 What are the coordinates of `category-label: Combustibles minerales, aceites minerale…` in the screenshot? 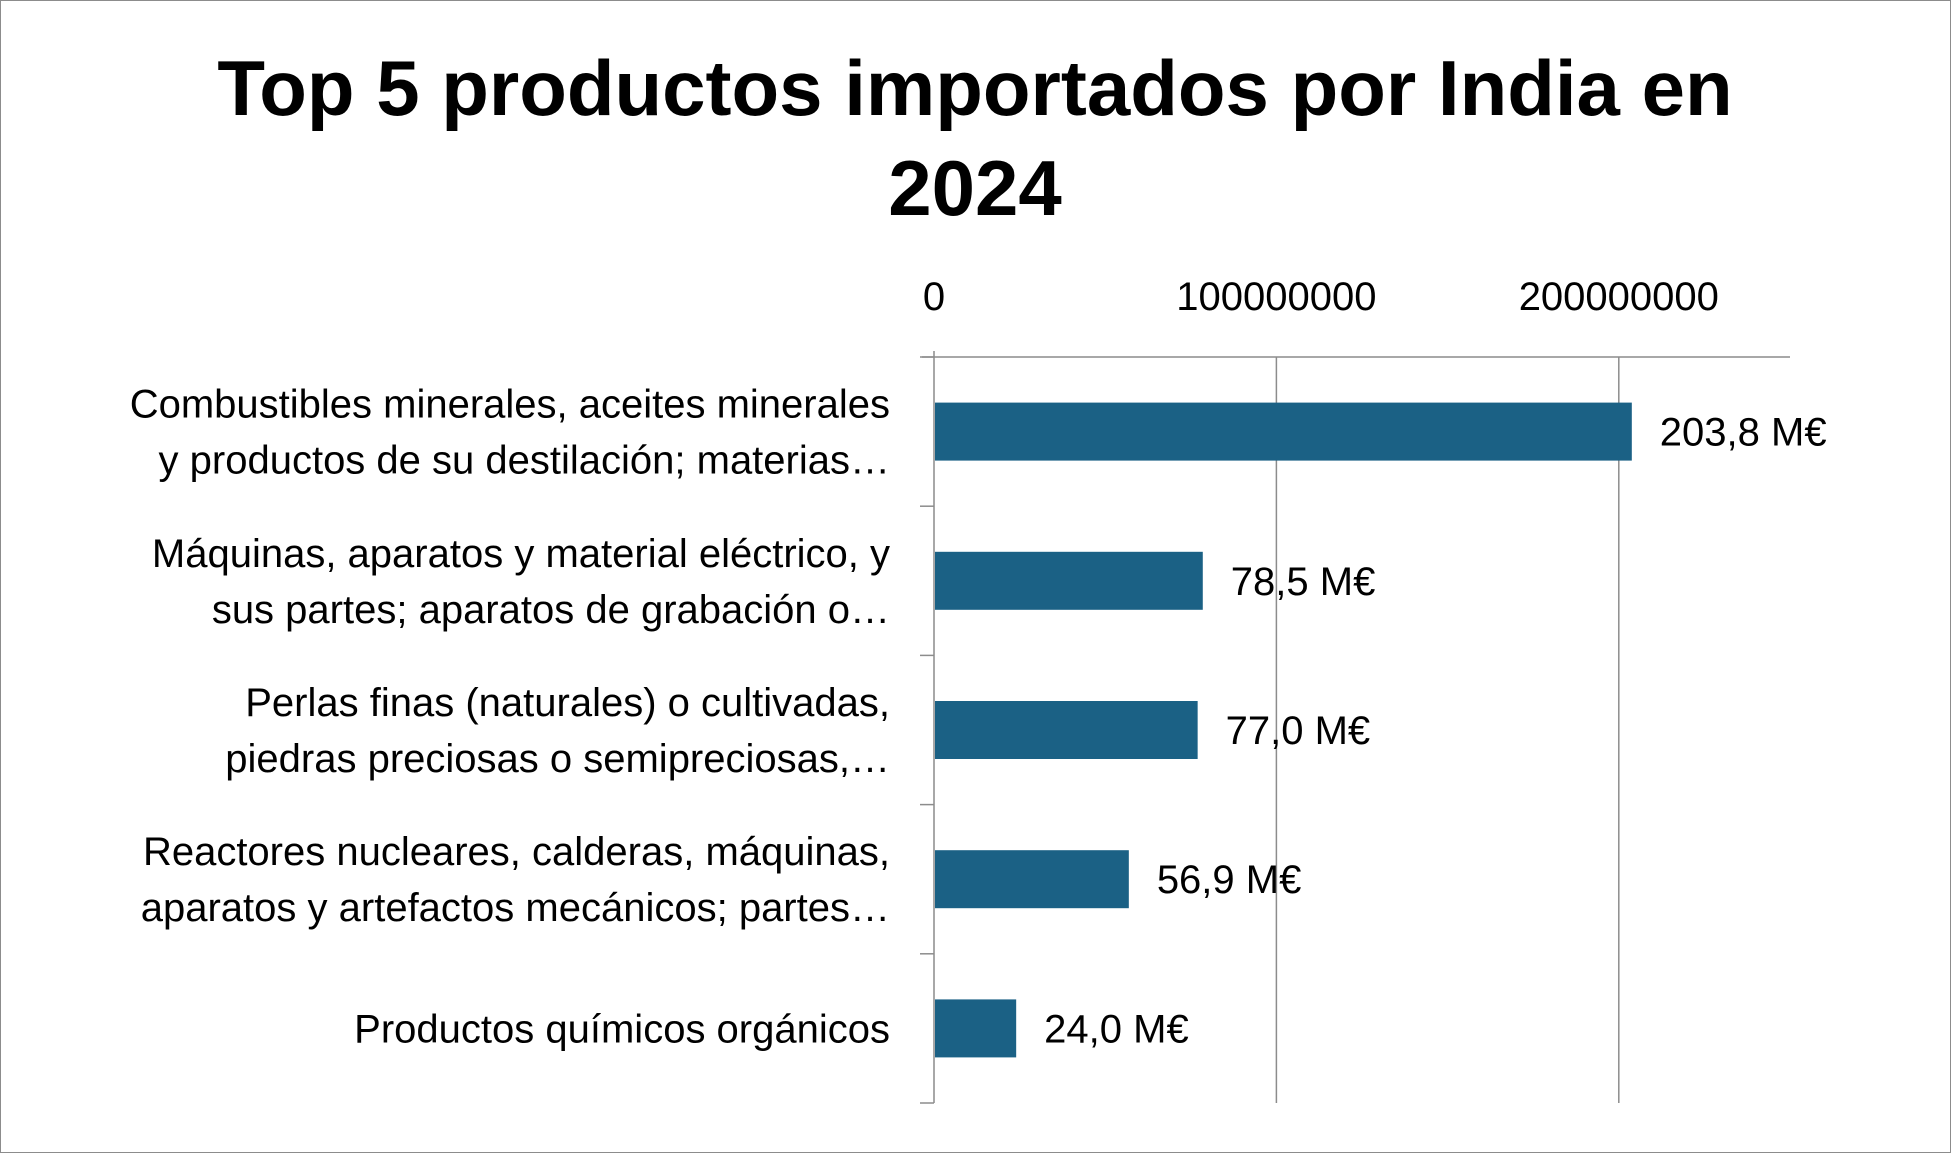 It's located at (510, 405).